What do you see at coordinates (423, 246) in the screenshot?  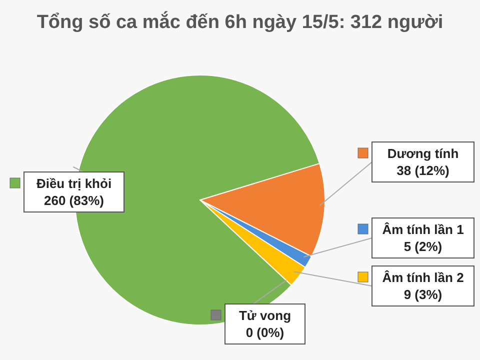 I see `data-label: 5 (2%)` at bounding box center [423, 246].